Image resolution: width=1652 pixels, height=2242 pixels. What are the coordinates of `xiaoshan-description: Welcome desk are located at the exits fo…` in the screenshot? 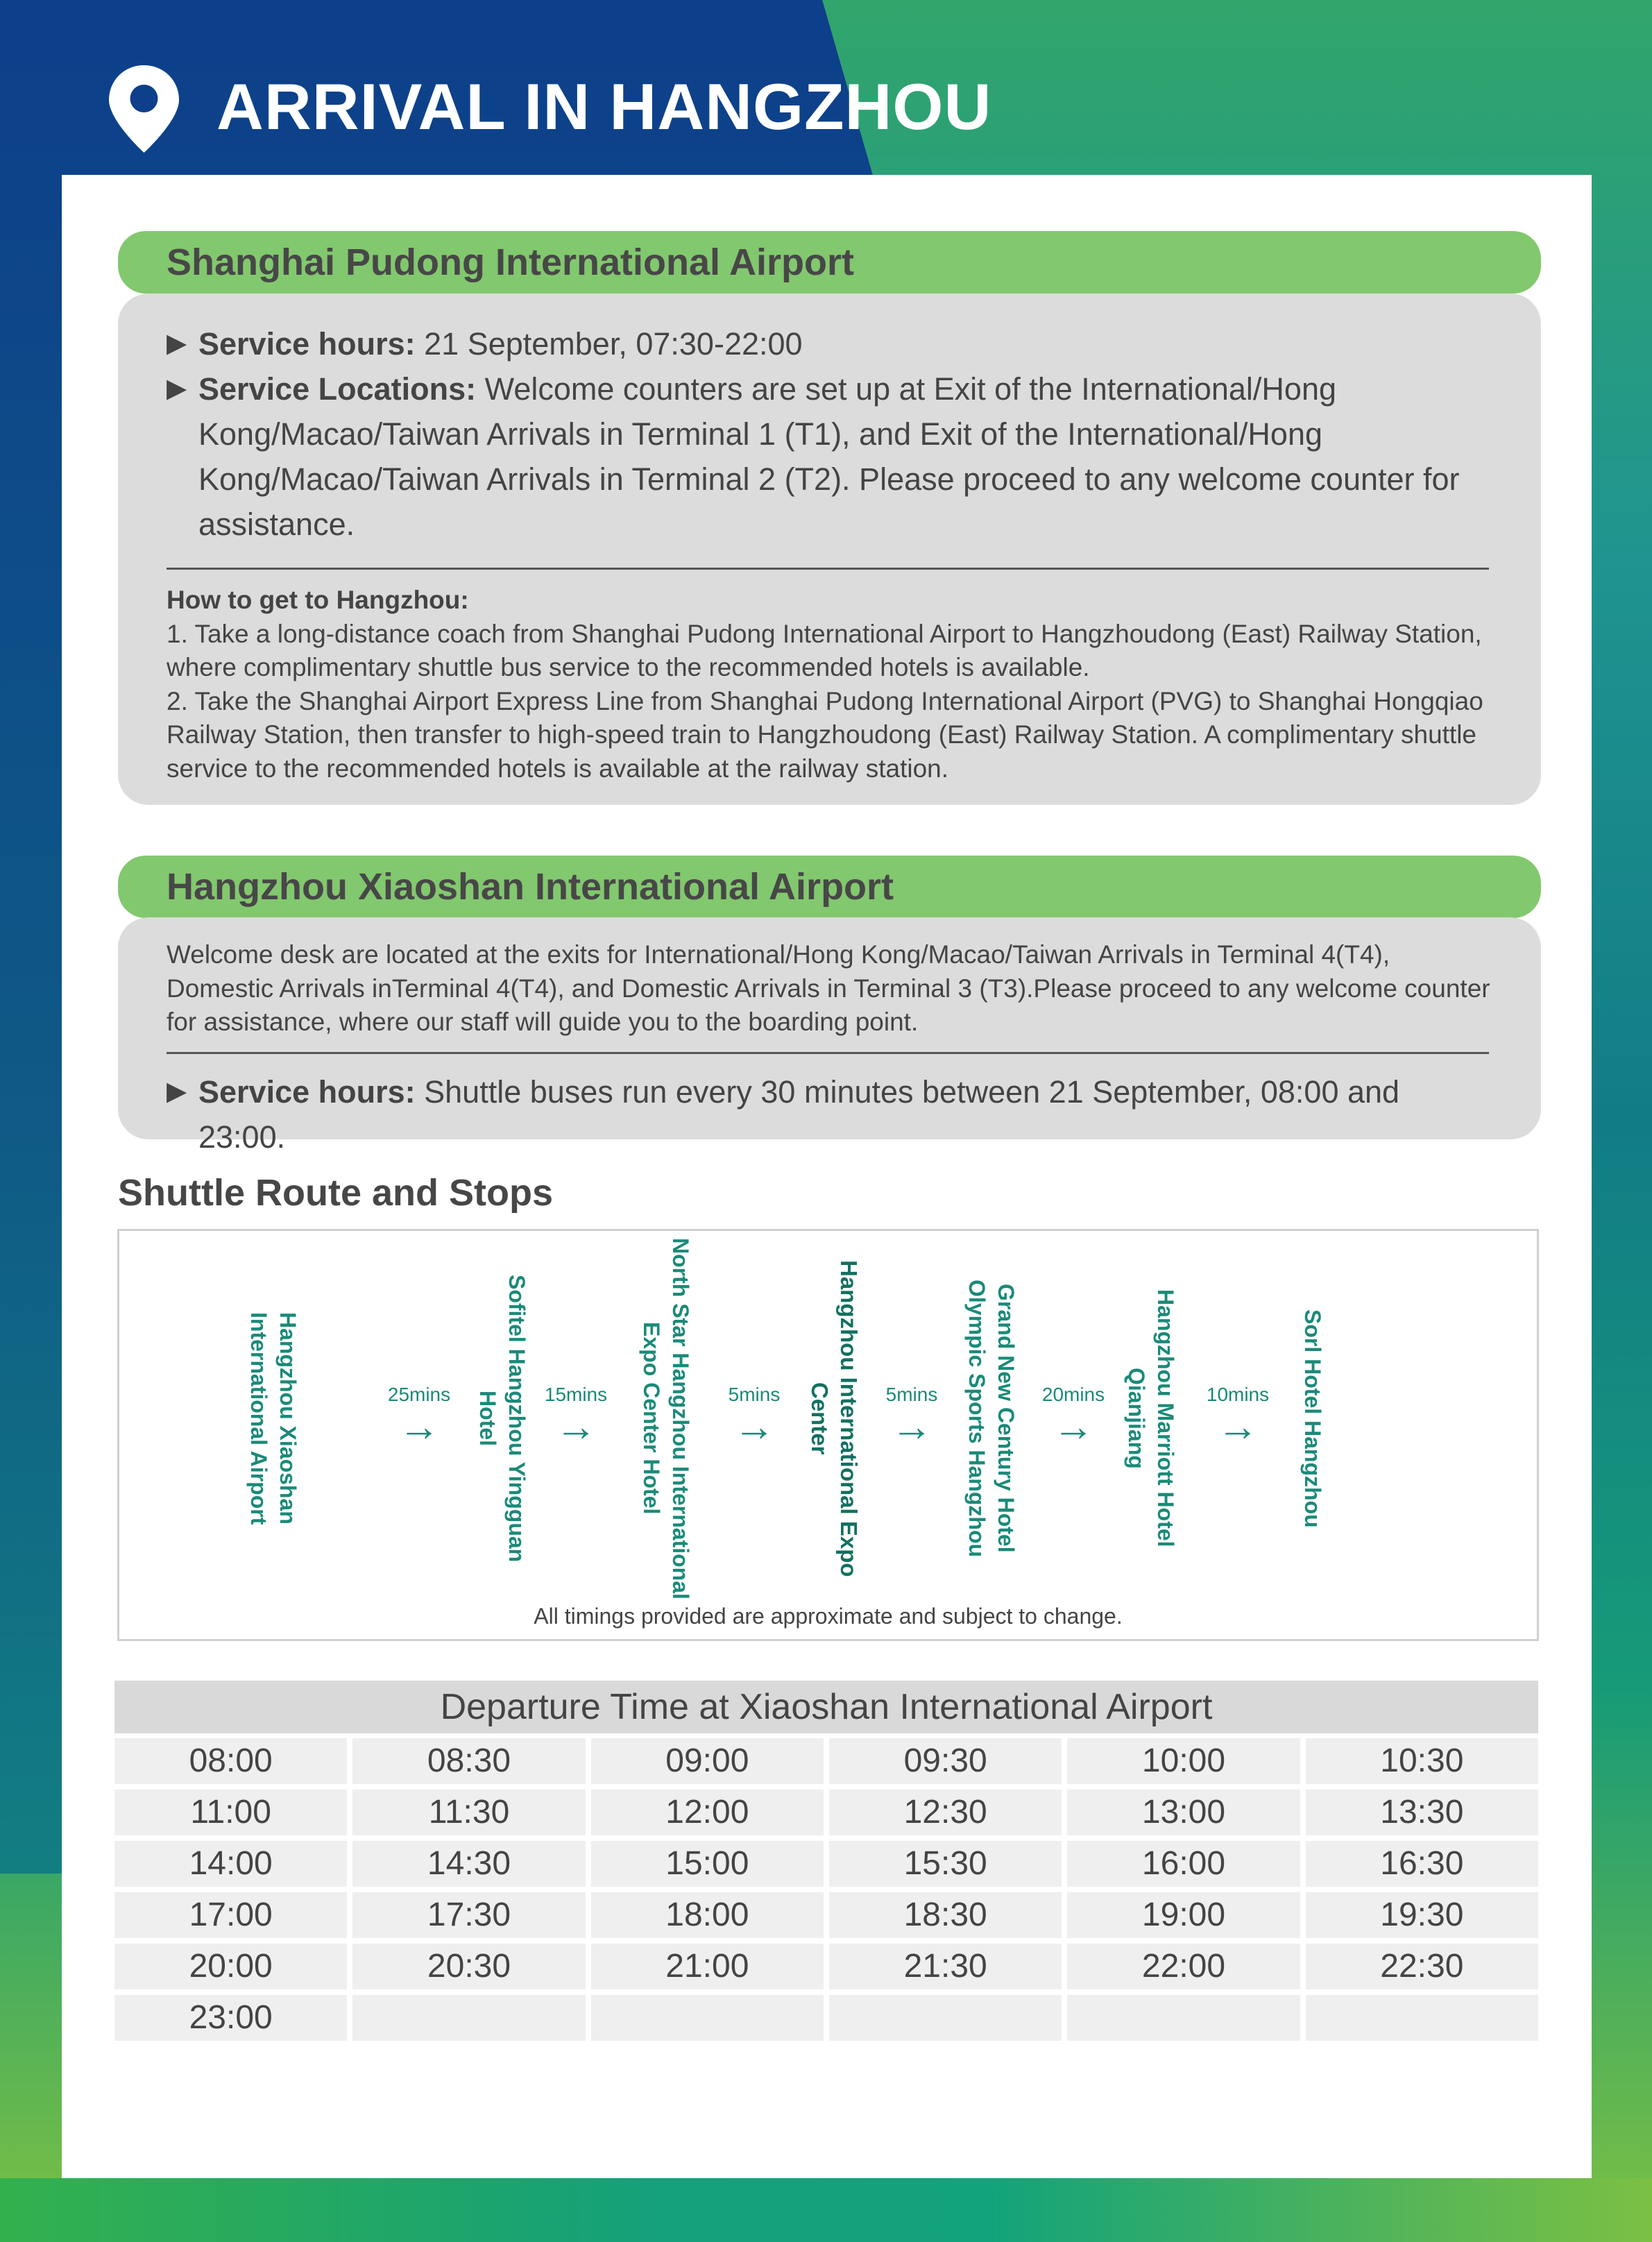 It's located at (828, 988).